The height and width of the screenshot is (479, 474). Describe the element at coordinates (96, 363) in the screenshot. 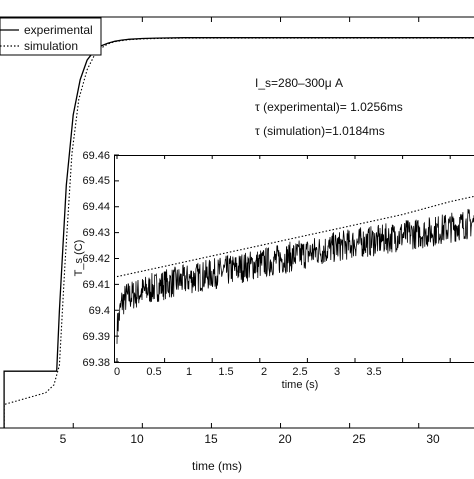

I see `inset-y-tick-label: 69.38` at that location.